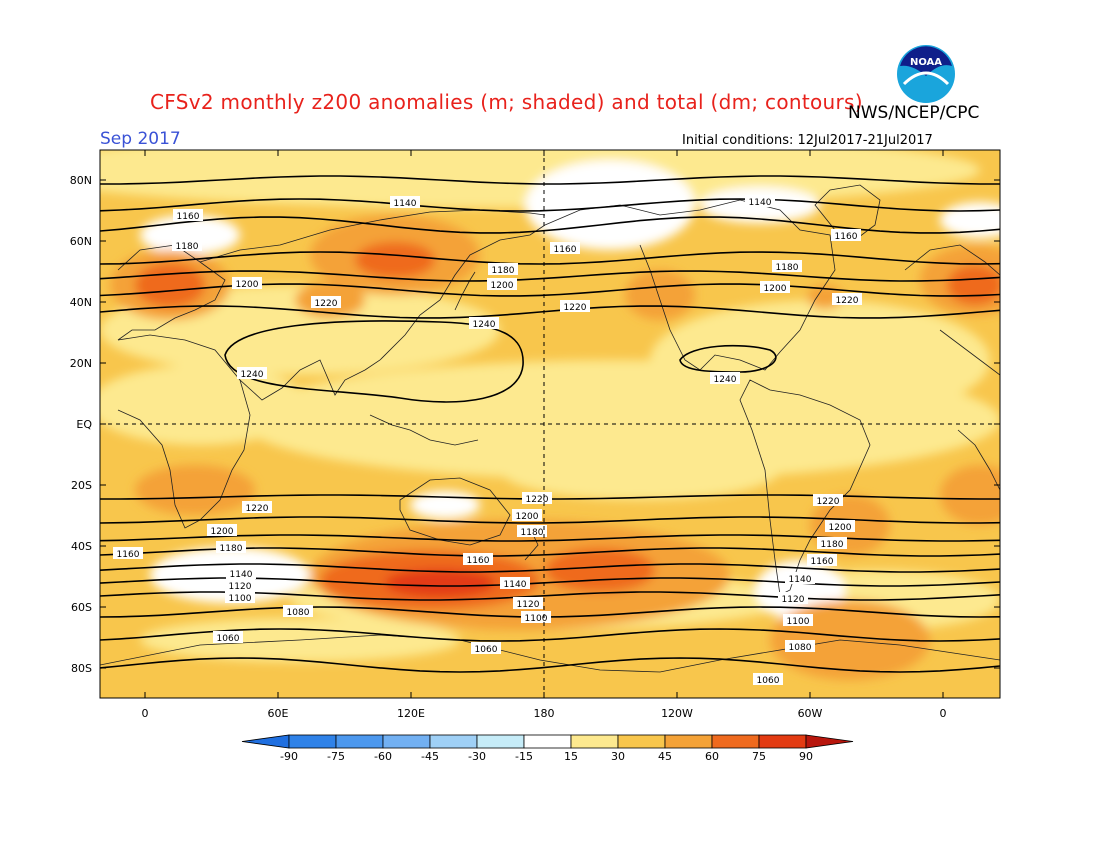 The image size is (1100, 850). Describe the element at coordinates (524, 756) in the screenshot. I see `colorbar-label: -15` at that location.